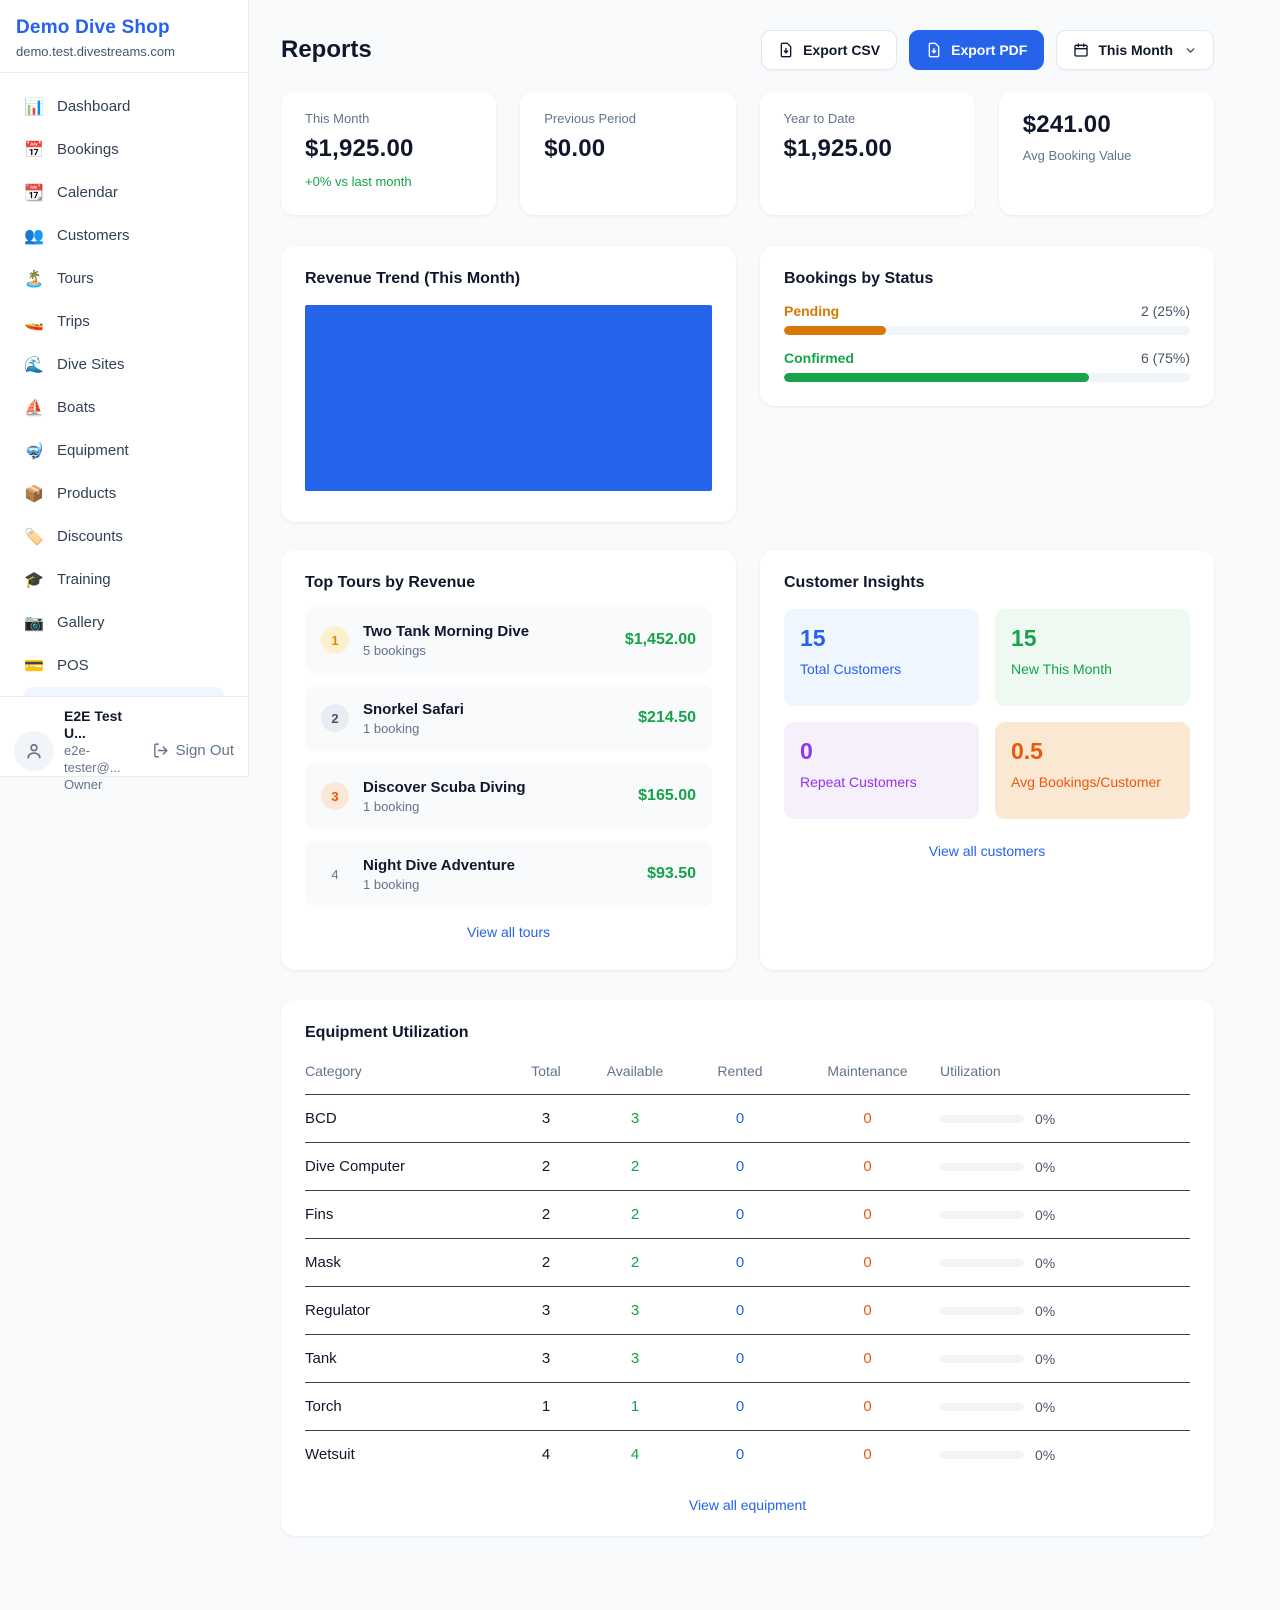 This screenshot has width=1280, height=1610. What do you see at coordinates (740, 1074) in the screenshot?
I see `column-header-rented: Rented` at bounding box center [740, 1074].